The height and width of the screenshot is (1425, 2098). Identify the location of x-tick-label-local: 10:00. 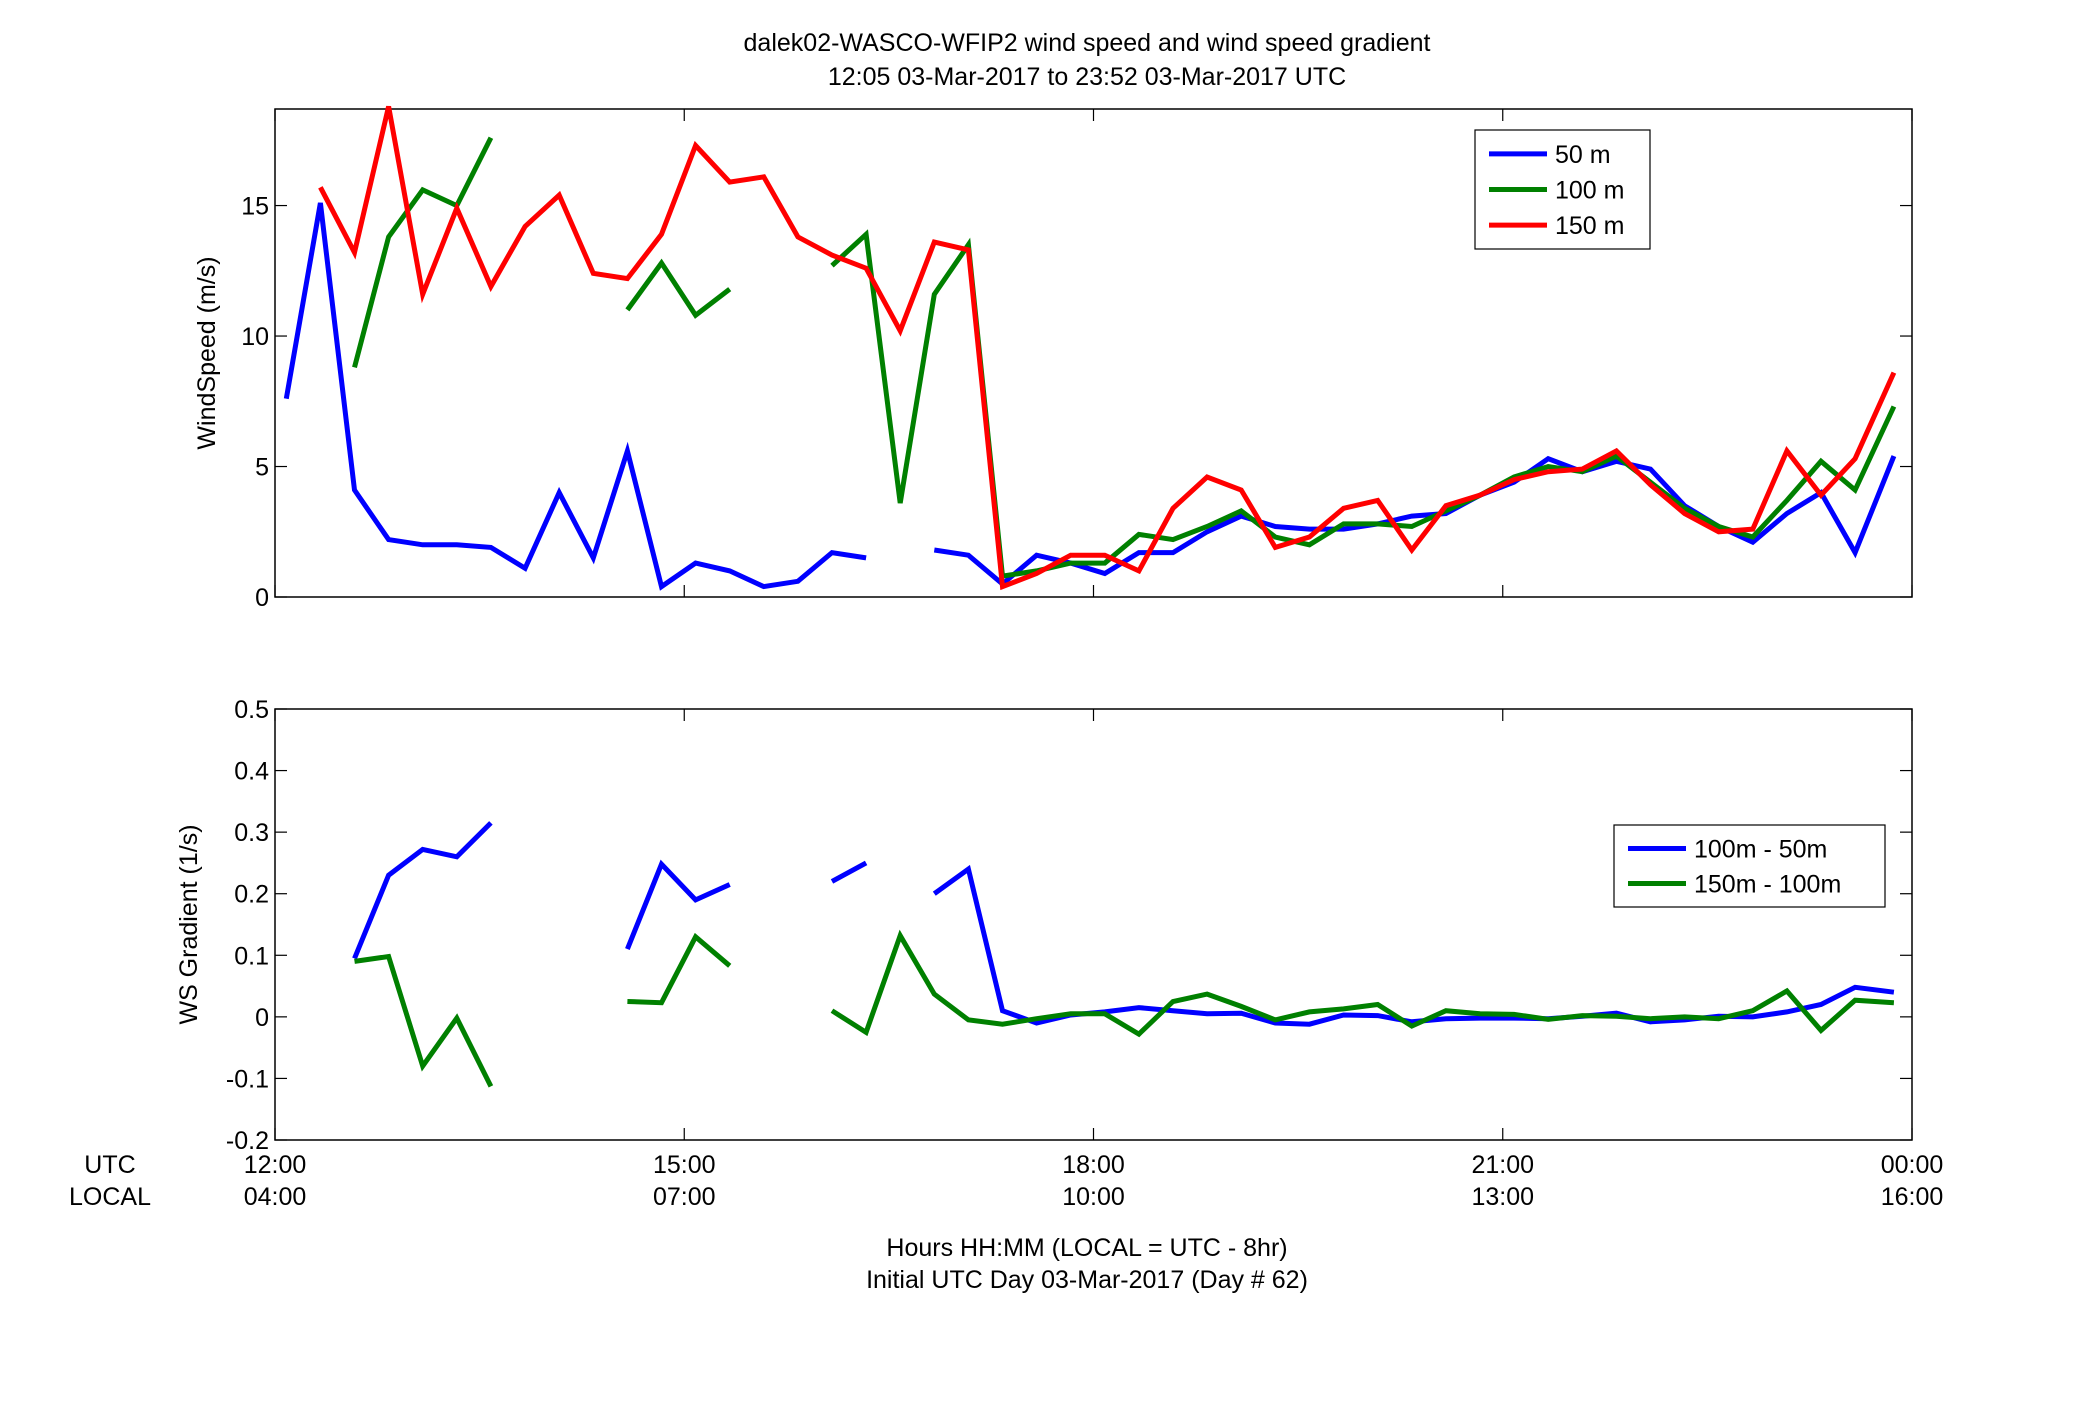
(1093, 1197).